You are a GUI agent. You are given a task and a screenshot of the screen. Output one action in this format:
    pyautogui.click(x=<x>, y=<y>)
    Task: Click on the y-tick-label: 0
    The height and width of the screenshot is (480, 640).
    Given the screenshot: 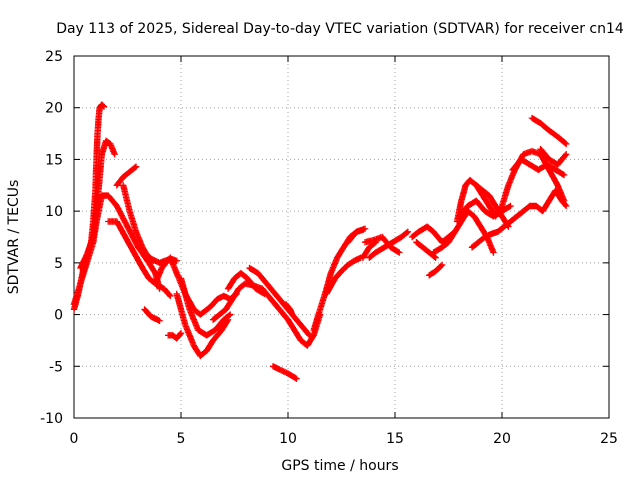 What is the action you would take?
    pyautogui.click(x=58, y=316)
    